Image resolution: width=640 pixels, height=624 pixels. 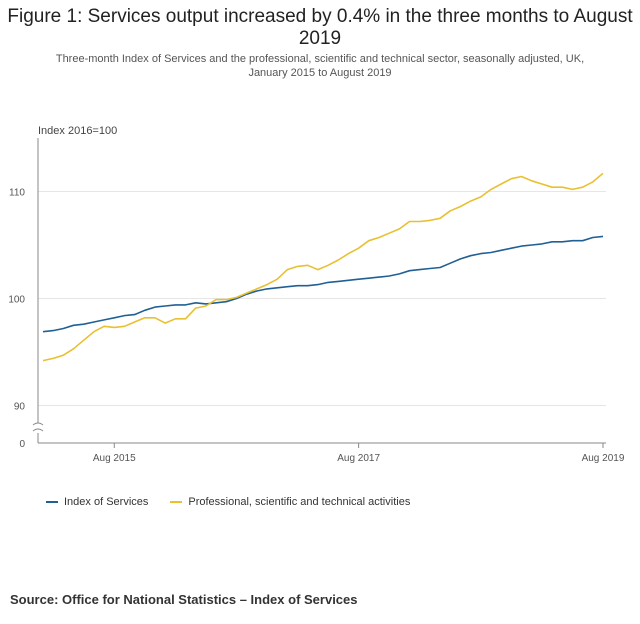 What do you see at coordinates (323, 284) in the screenshot?
I see `series-line-services` at bounding box center [323, 284].